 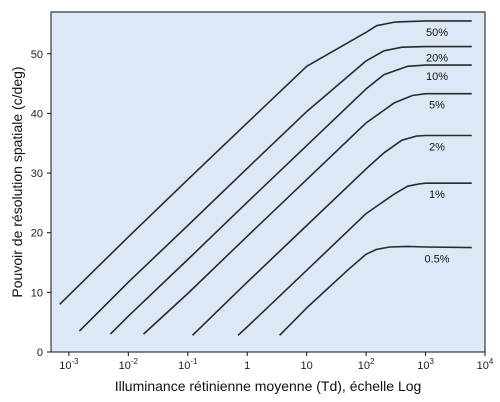 What do you see at coordinates (75, 361) in the screenshot?
I see `x-tick-label-exponent: -3` at bounding box center [75, 361].